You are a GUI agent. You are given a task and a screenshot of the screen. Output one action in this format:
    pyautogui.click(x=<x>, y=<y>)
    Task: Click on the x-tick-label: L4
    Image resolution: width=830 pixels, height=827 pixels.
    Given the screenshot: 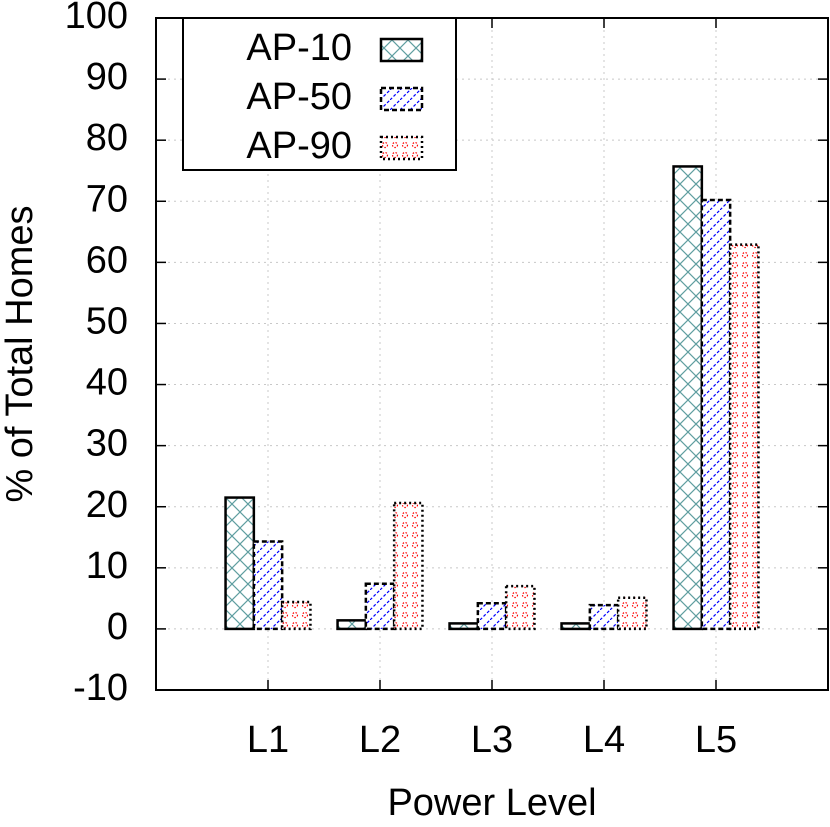 What is the action you would take?
    pyautogui.click(x=604, y=740)
    